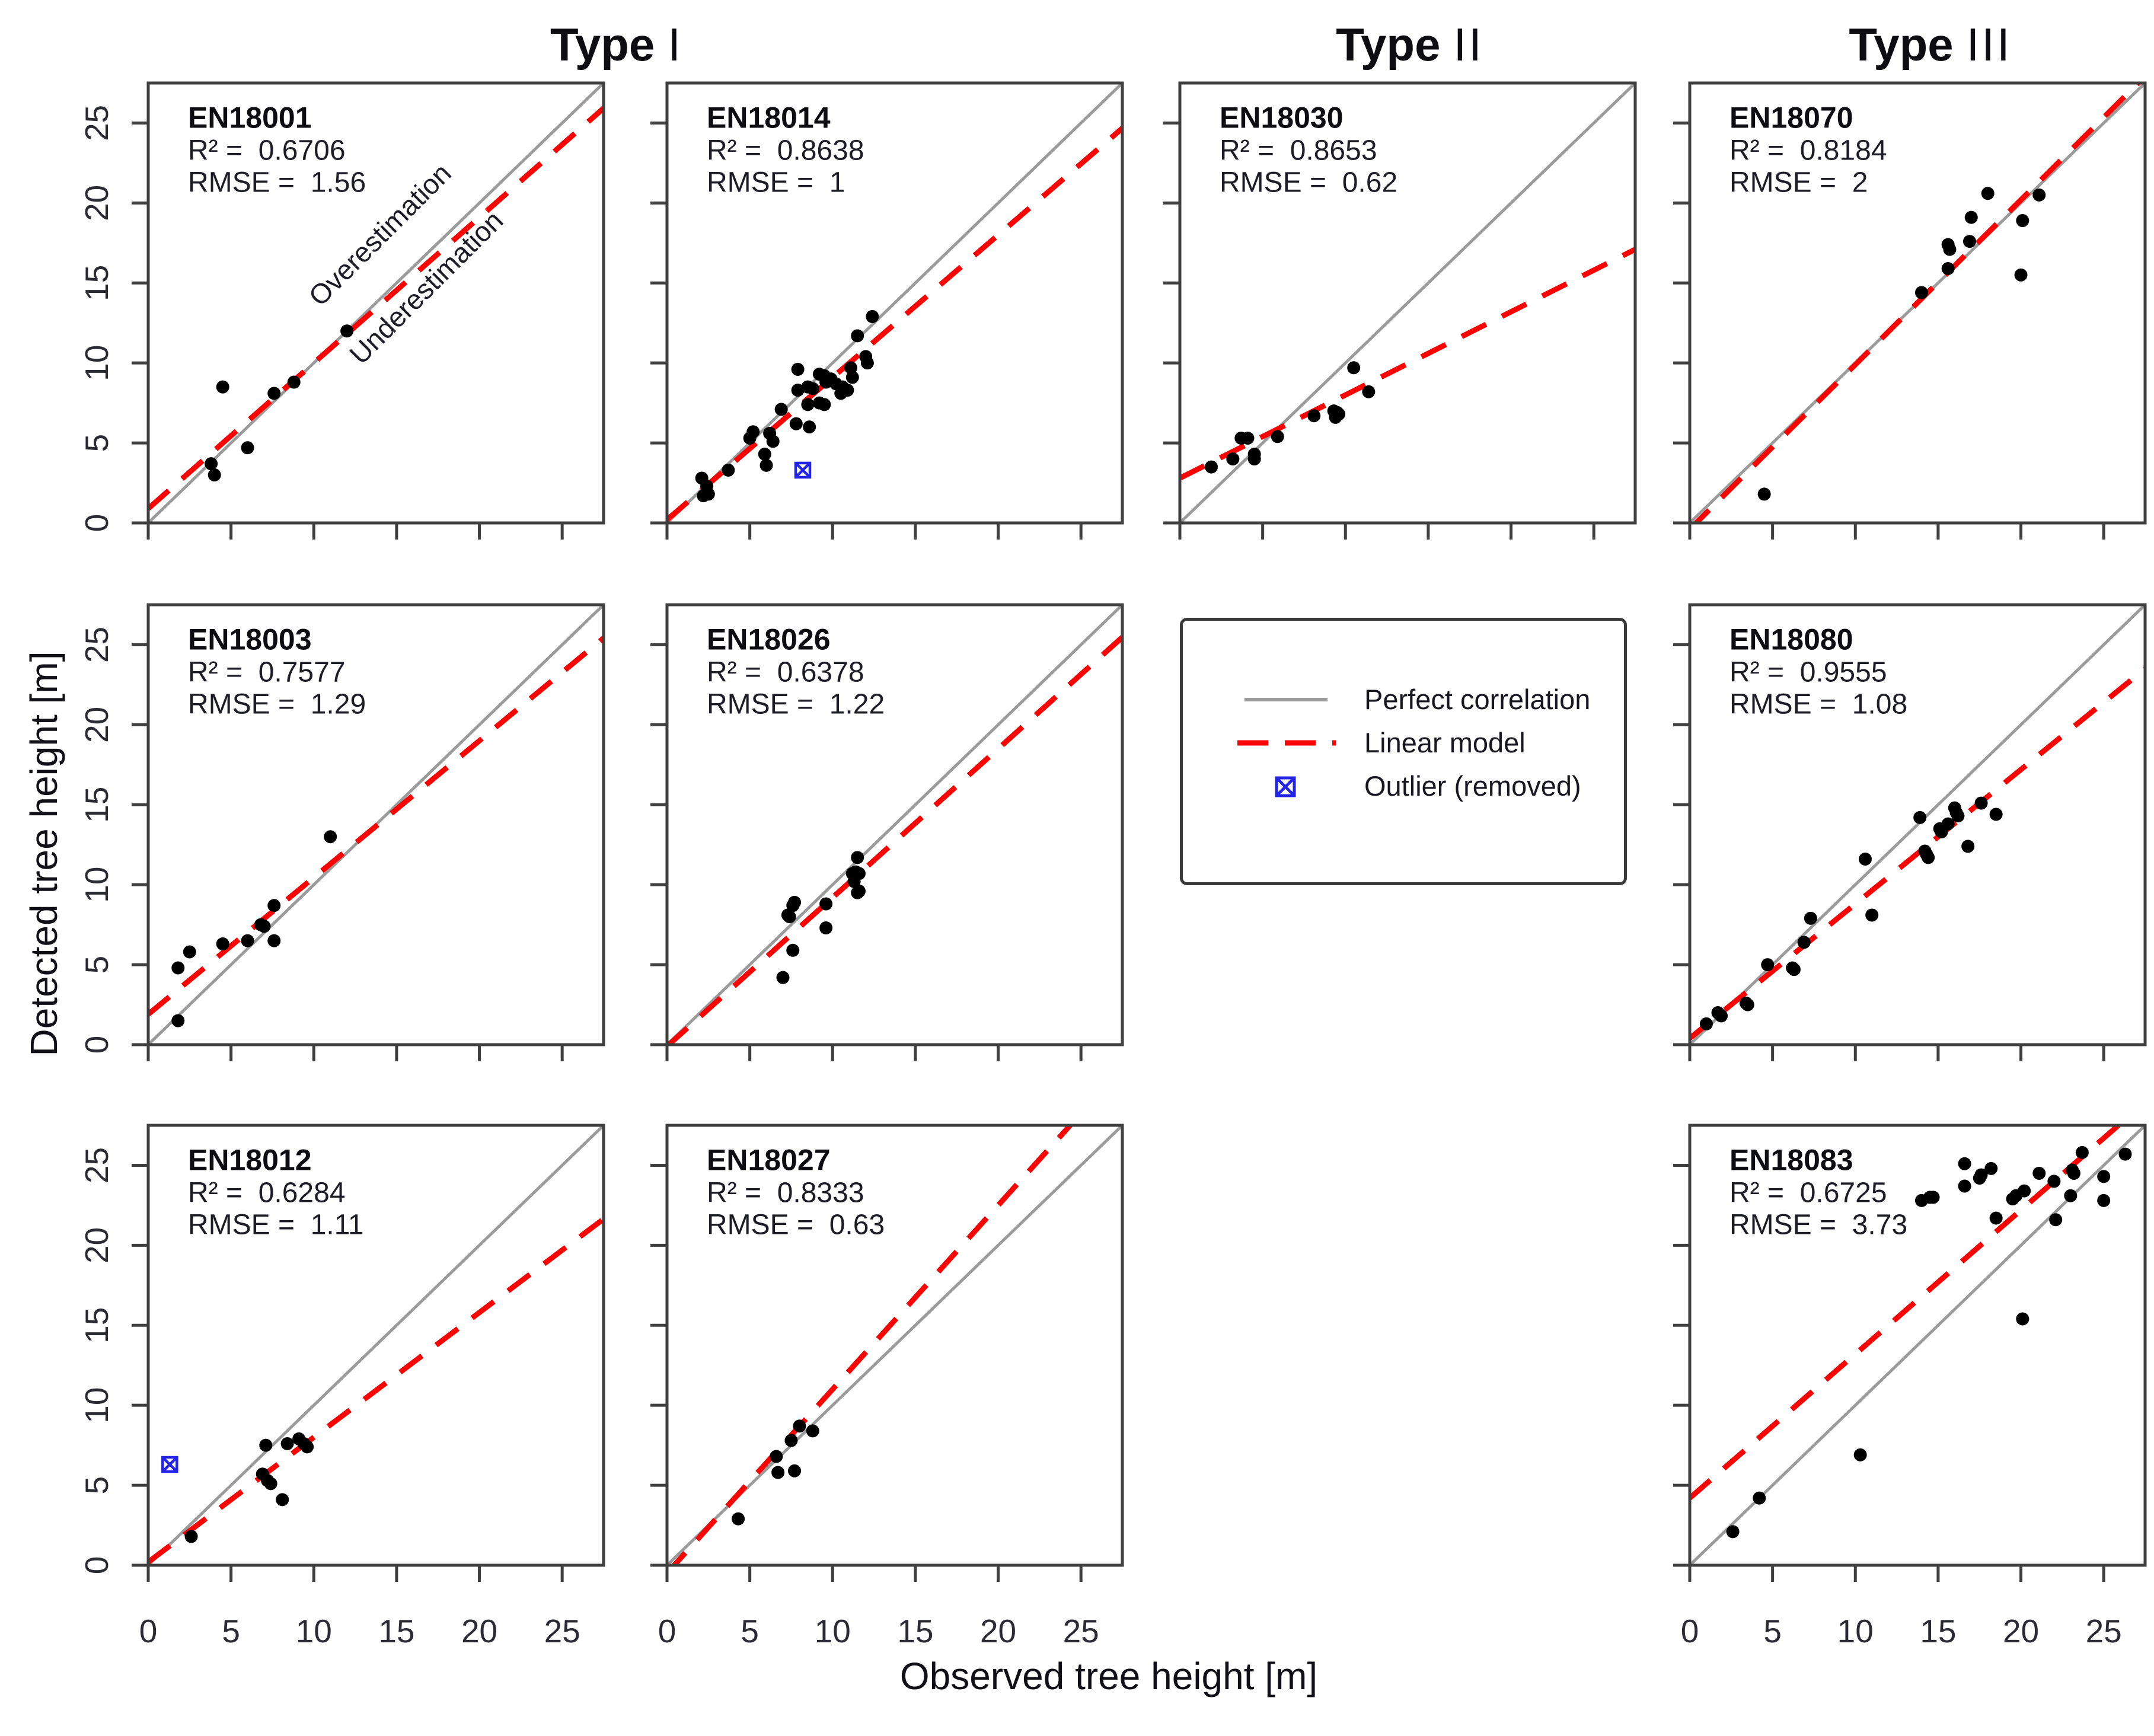  What do you see at coordinates (1856, 1631) in the screenshot?
I see `x-tick-label: 10` at bounding box center [1856, 1631].